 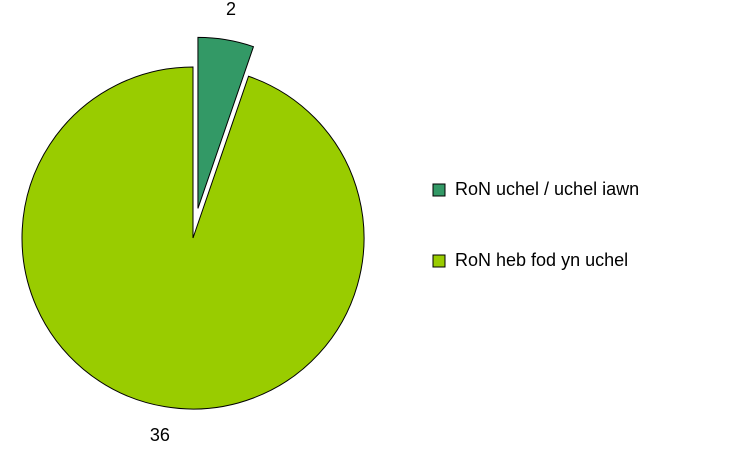 I want to click on legend-label: RoN uchel / uchel iawn, so click(x=547, y=189).